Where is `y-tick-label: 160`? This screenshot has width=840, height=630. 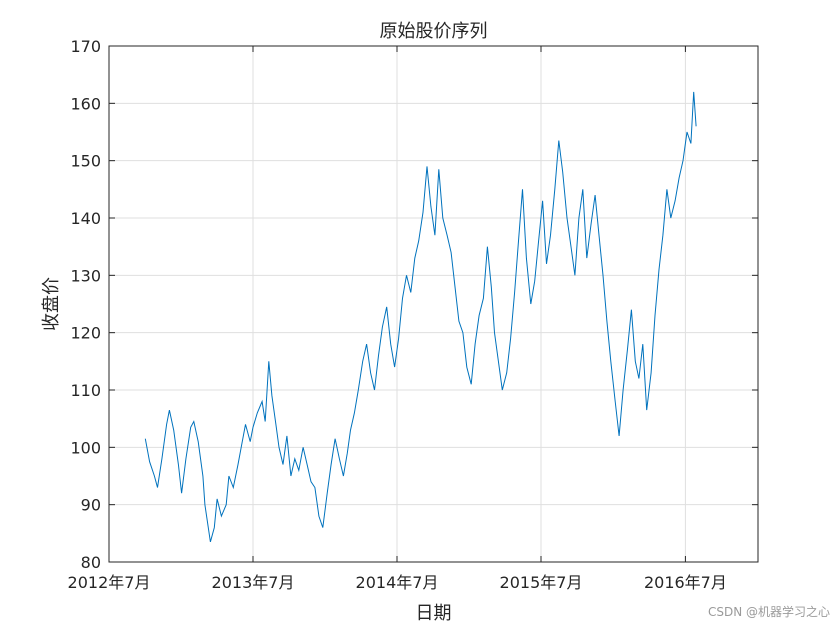
y-tick-label: 160 is located at coordinates (85, 103).